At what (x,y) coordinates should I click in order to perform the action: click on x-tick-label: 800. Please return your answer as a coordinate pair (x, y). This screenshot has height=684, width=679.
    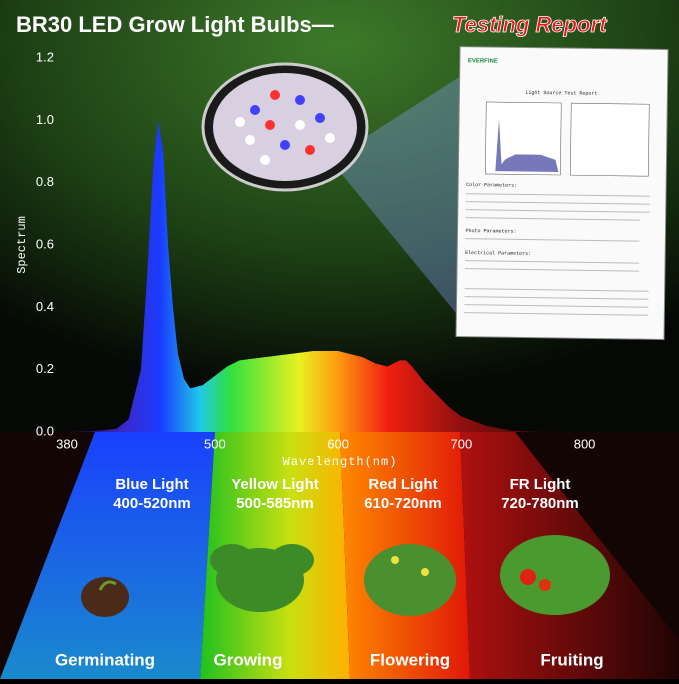
    Looking at the image, I should click on (585, 443).